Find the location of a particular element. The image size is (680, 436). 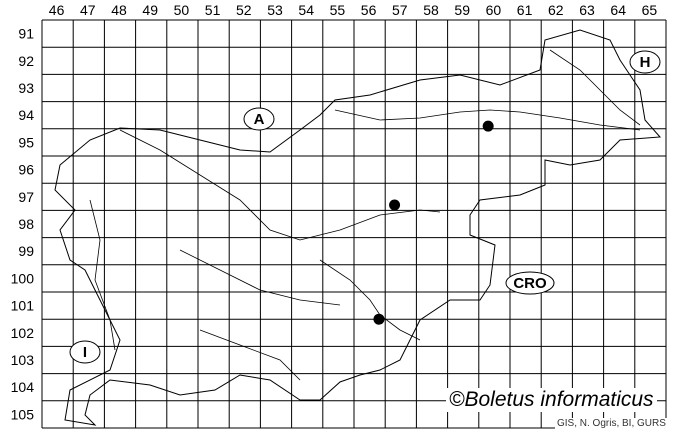

country-label-austria-ellipse is located at coordinates (259, 119).